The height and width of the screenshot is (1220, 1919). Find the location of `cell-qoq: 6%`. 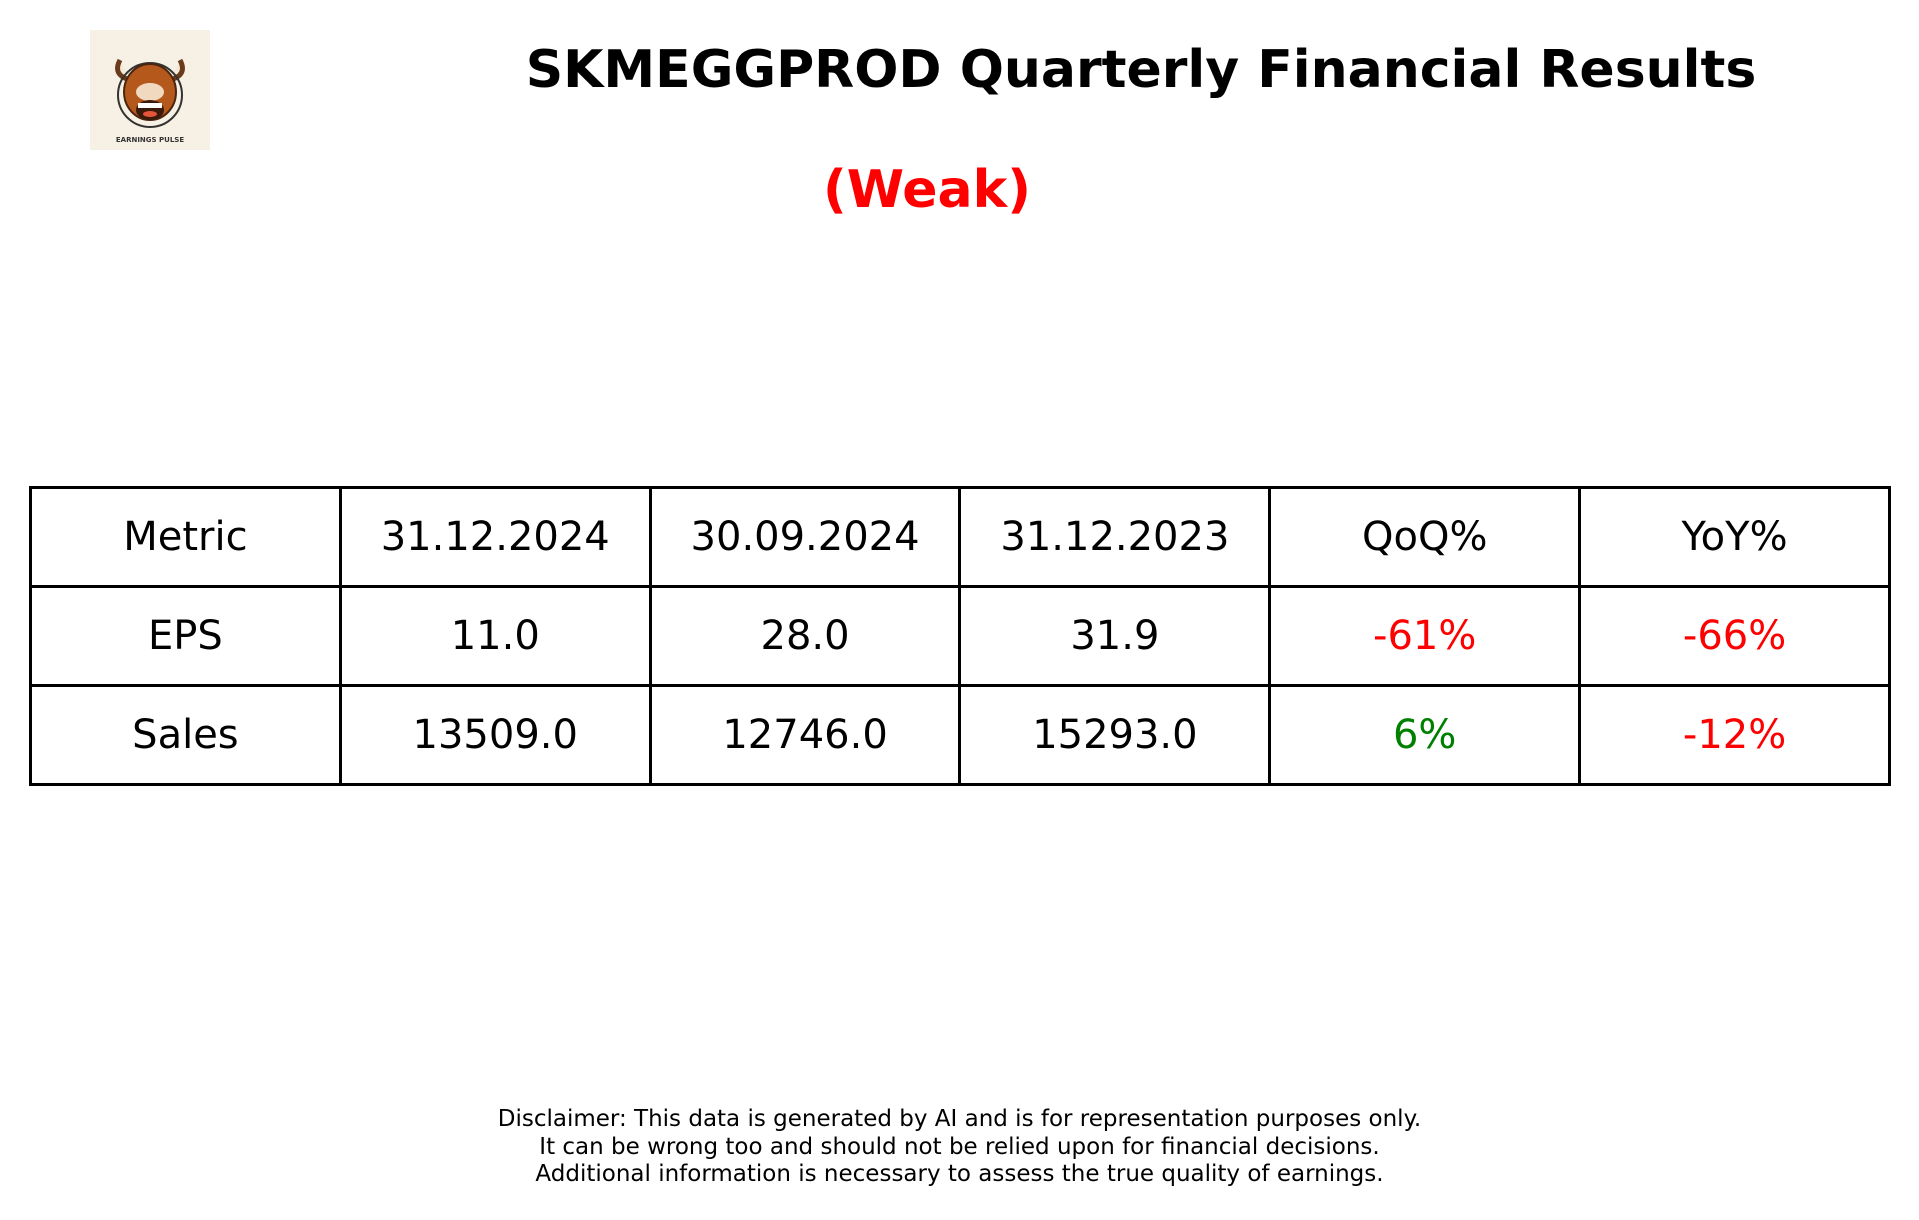

cell-qoq: 6% is located at coordinates (1425, 735).